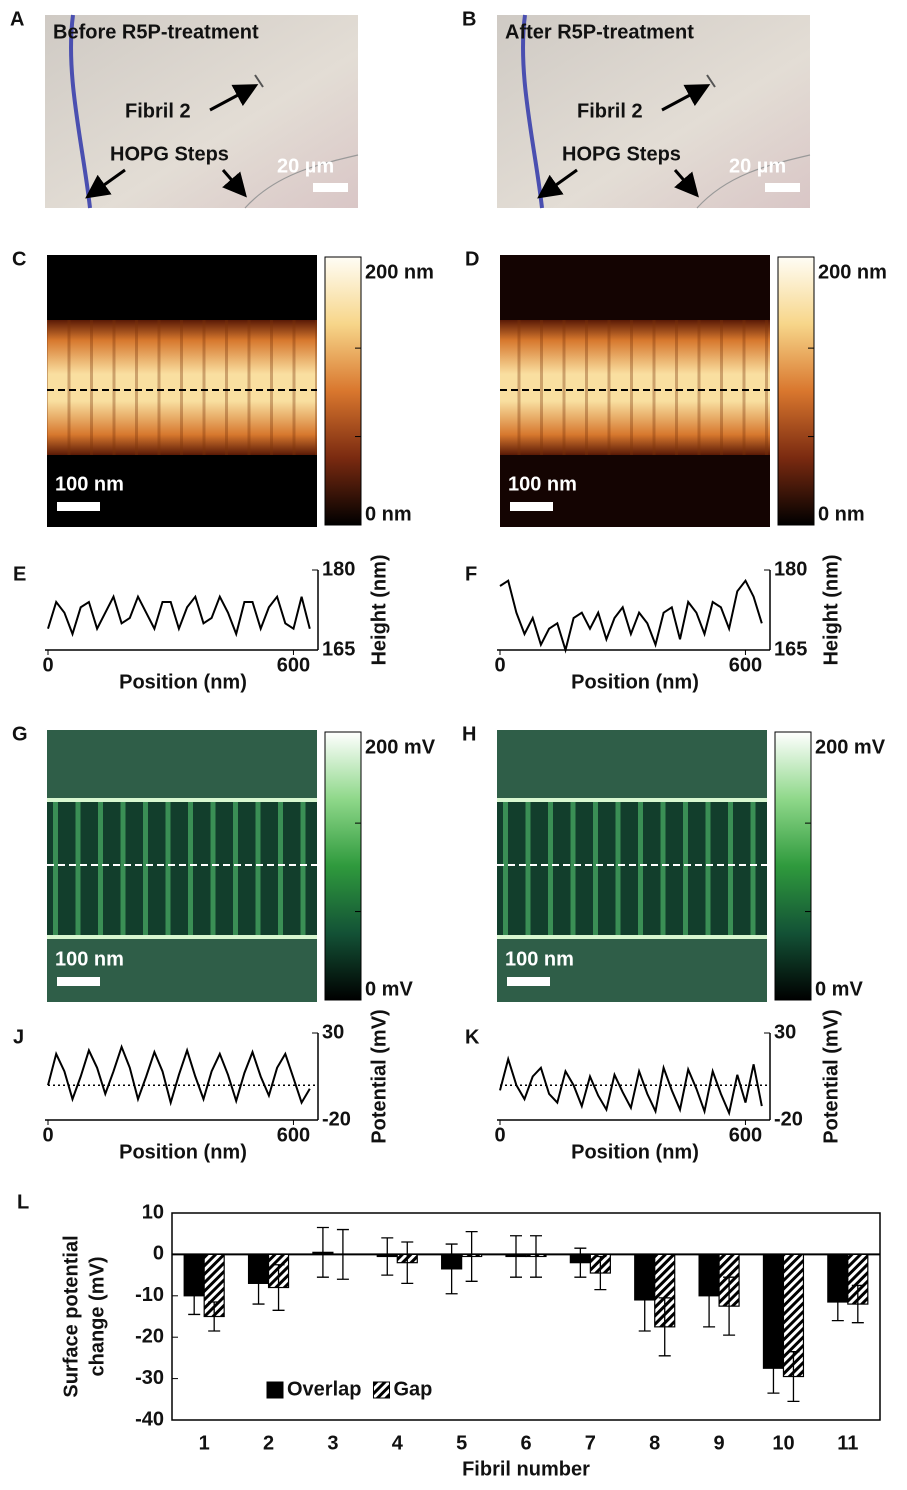 The width and height of the screenshot is (907, 1490). Describe the element at coordinates (19, 259) in the screenshot. I see `panel-label: C` at that location.